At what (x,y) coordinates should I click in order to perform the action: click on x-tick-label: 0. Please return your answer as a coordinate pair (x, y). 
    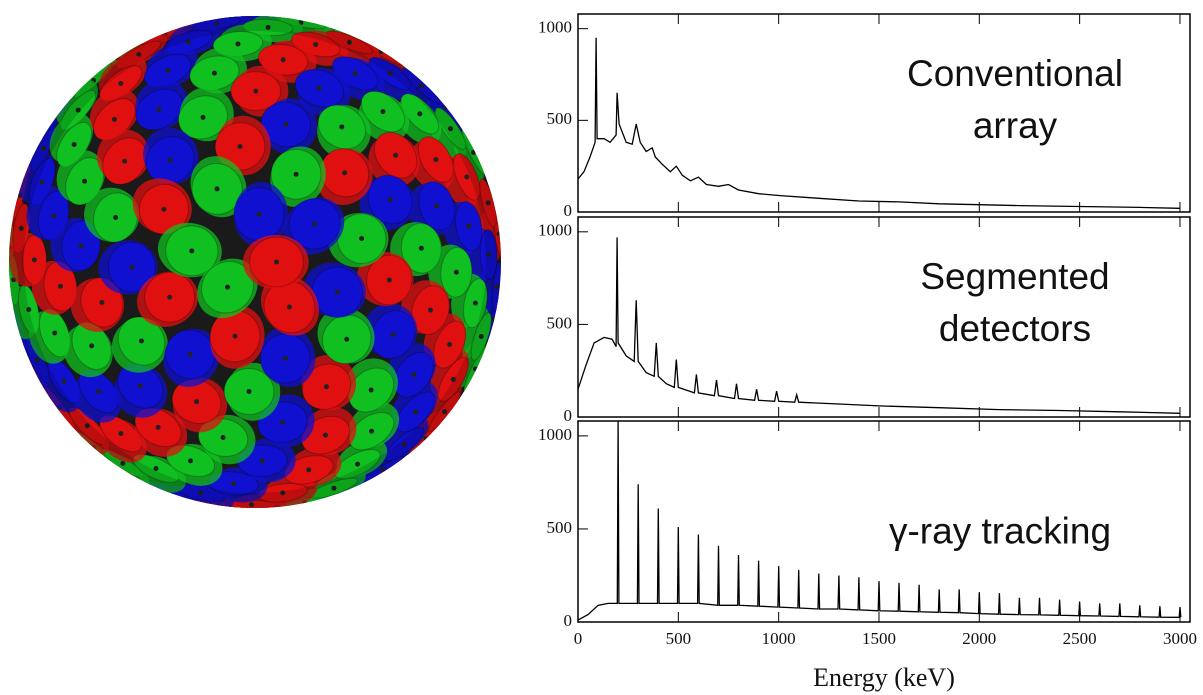
    Looking at the image, I should click on (578, 638).